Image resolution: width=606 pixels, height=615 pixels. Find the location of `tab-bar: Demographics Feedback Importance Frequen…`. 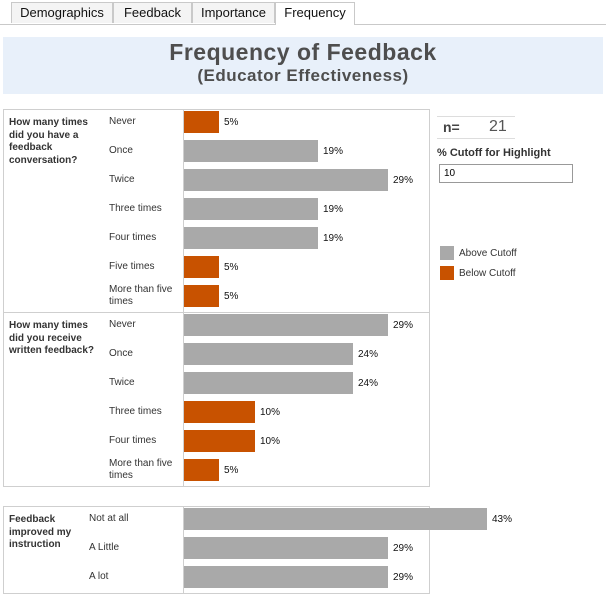

tab-bar: Demographics Feedback Importance Frequen… is located at coordinates (303, 12).